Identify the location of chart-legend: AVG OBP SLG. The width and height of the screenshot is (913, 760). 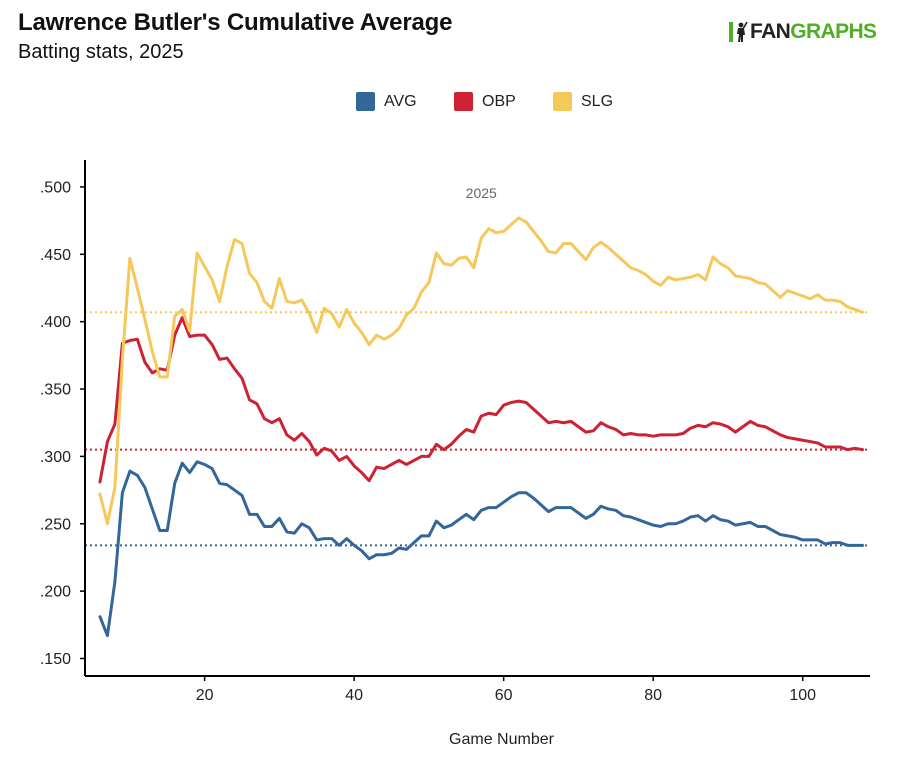
(456, 103).